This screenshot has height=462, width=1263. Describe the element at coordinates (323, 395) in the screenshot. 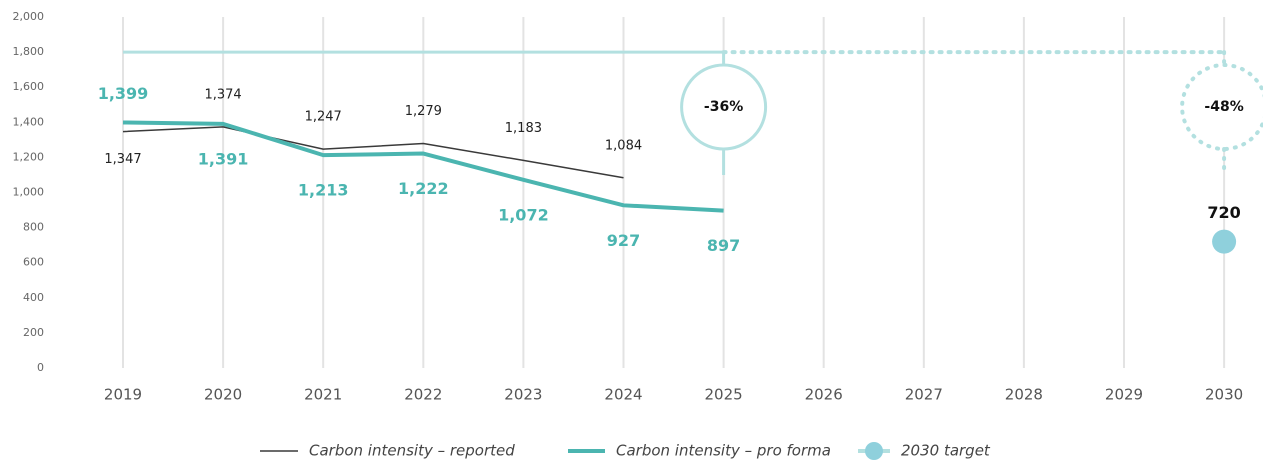

I see `x-tick-label: 2021` at that location.